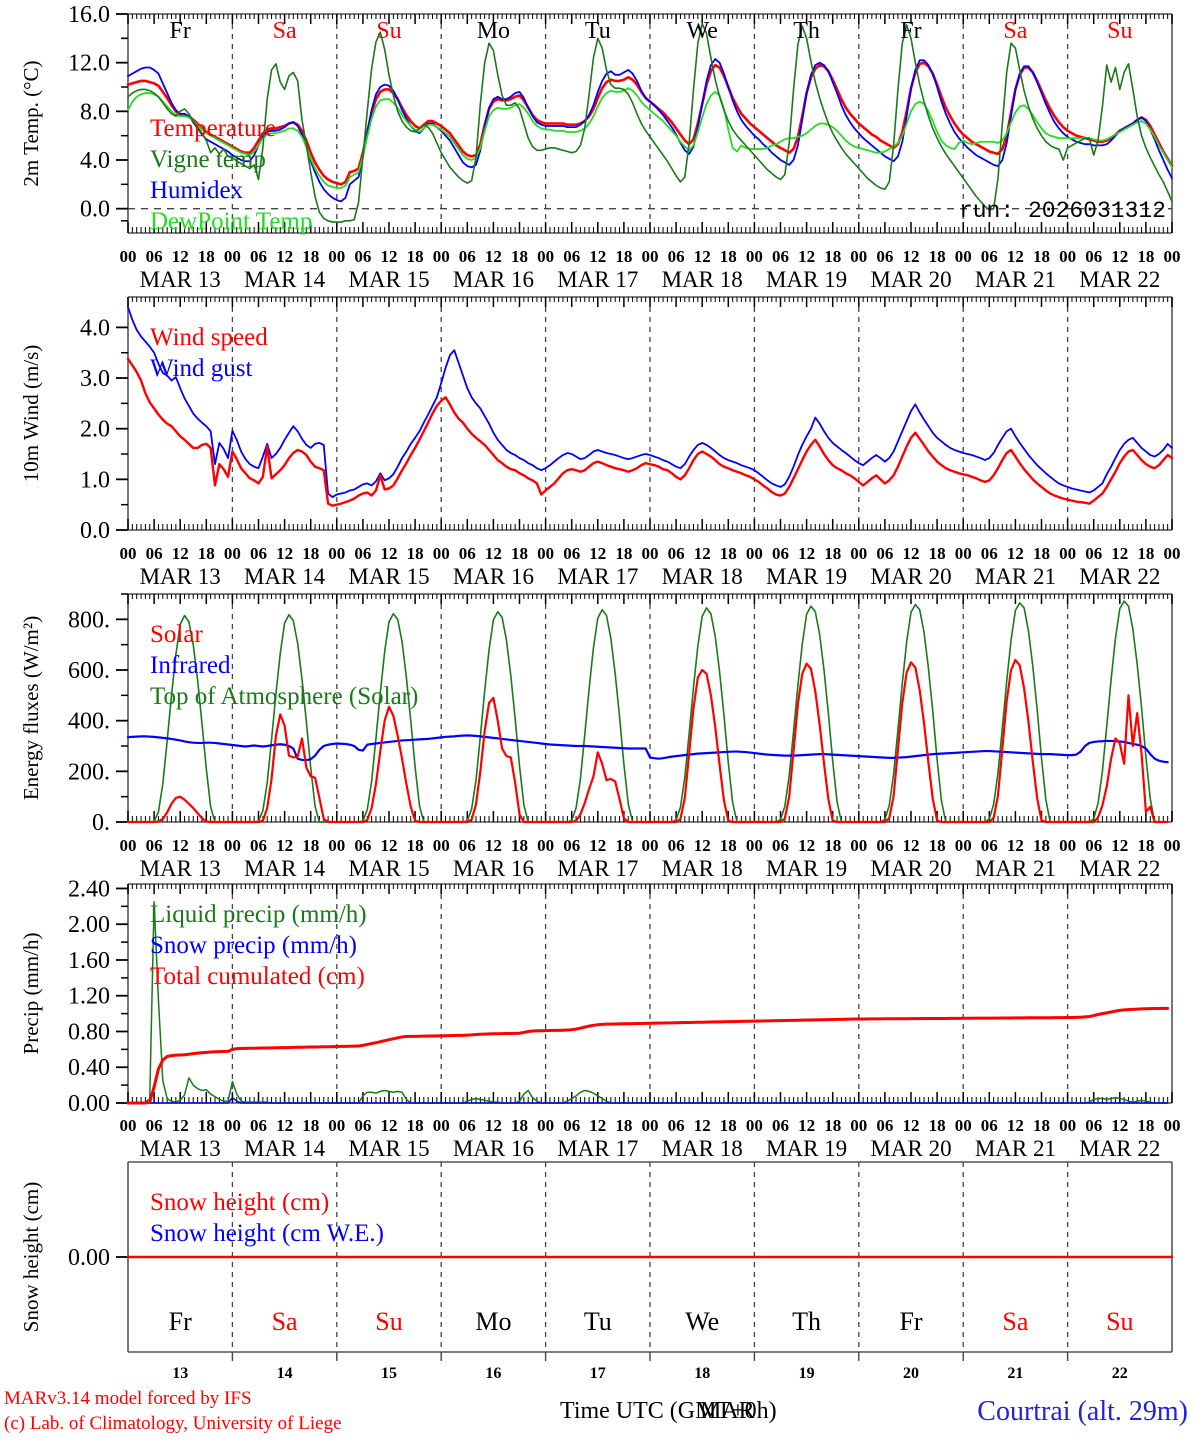  What do you see at coordinates (1120, 1373) in the screenshot?
I see `date-number-label: 22` at bounding box center [1120, 1373].